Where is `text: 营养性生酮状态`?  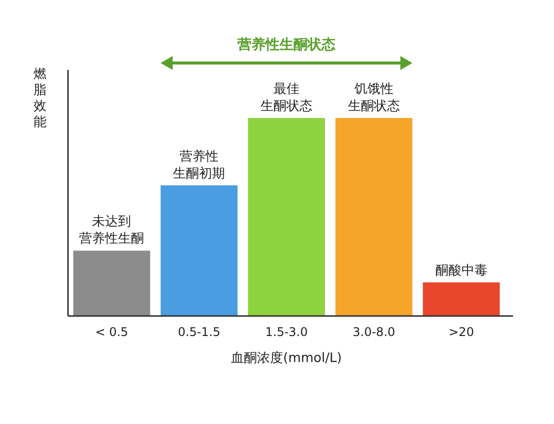 text: 营养性生酮状态 is located at coordinates (286, 44).